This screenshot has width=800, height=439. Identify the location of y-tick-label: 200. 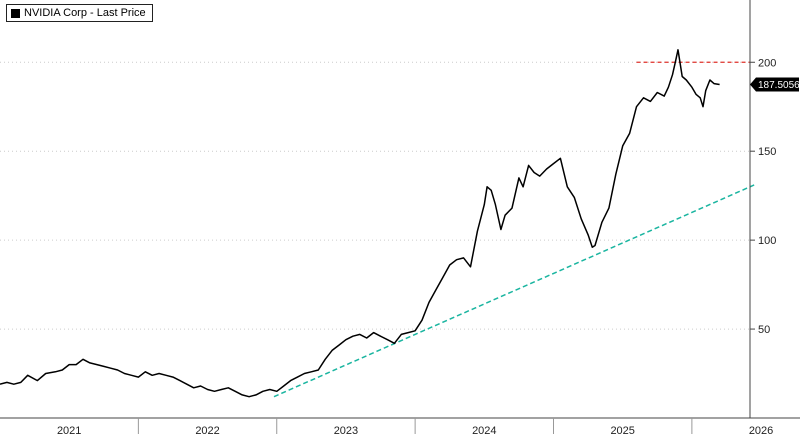
(767, 63).